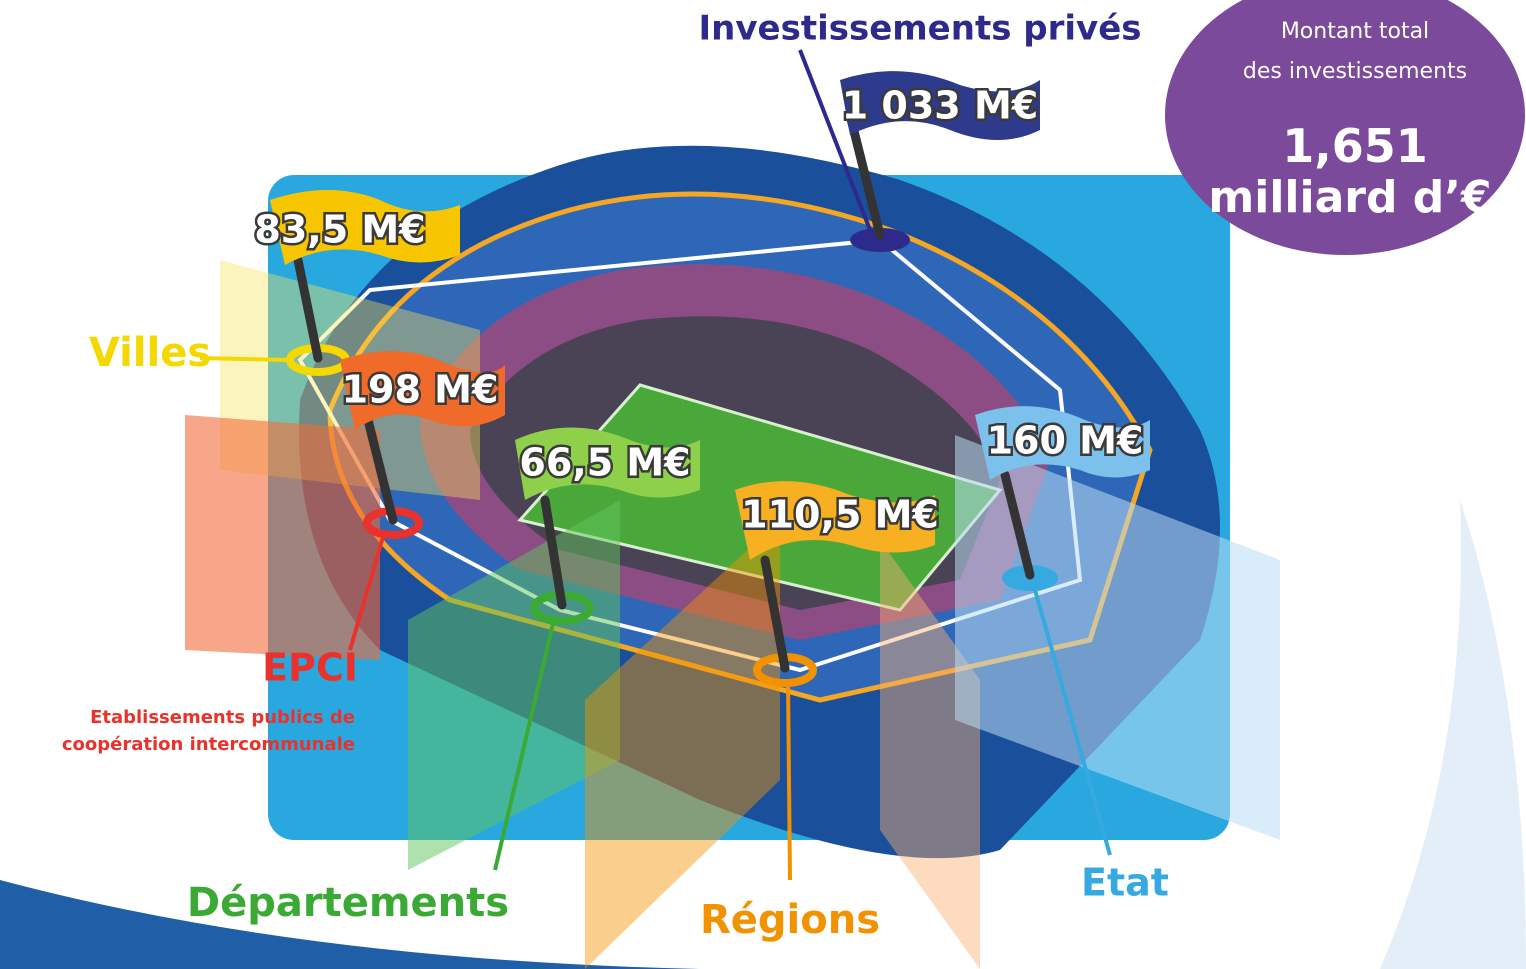 Image resolution: width=1526 pixels, height=969 pixels. Describe the element at coordinates (222, 717) in the screenshot. I see `contributor-subtitle: Etablissements publics de` at that location.